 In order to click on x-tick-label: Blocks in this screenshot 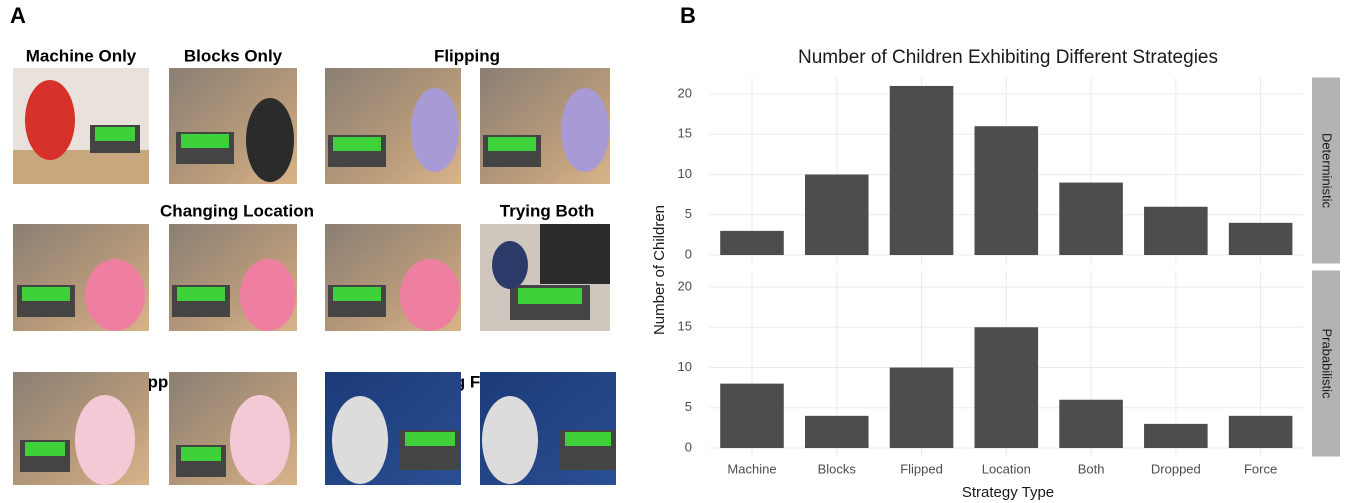, I will do `click(837, 468)`.